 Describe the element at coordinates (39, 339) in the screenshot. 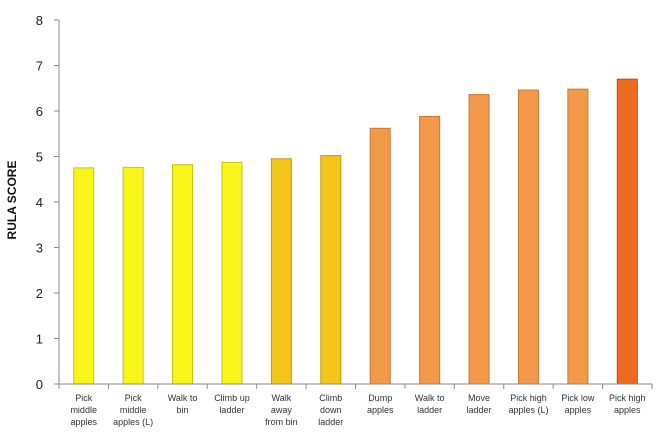

I see `y-tick-label: 1` at that location.